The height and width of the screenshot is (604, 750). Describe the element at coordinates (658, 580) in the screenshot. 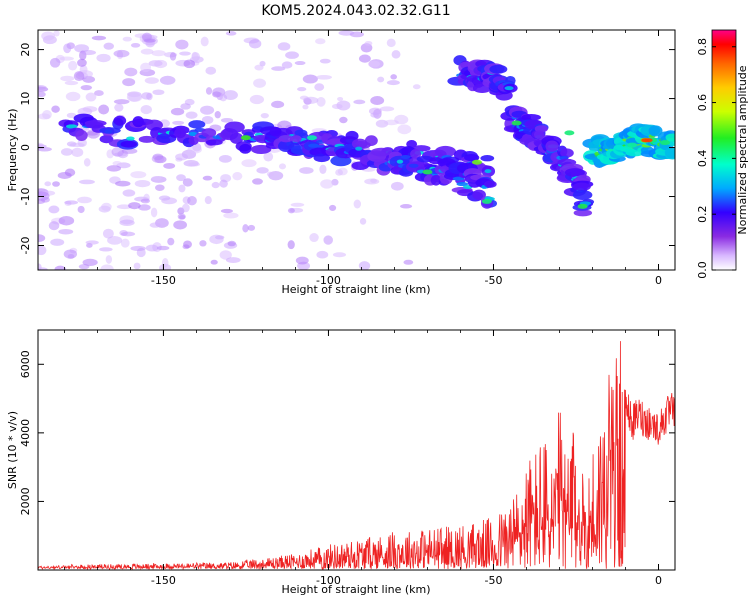

I see `snr-x-tick-label: 0` at that location.